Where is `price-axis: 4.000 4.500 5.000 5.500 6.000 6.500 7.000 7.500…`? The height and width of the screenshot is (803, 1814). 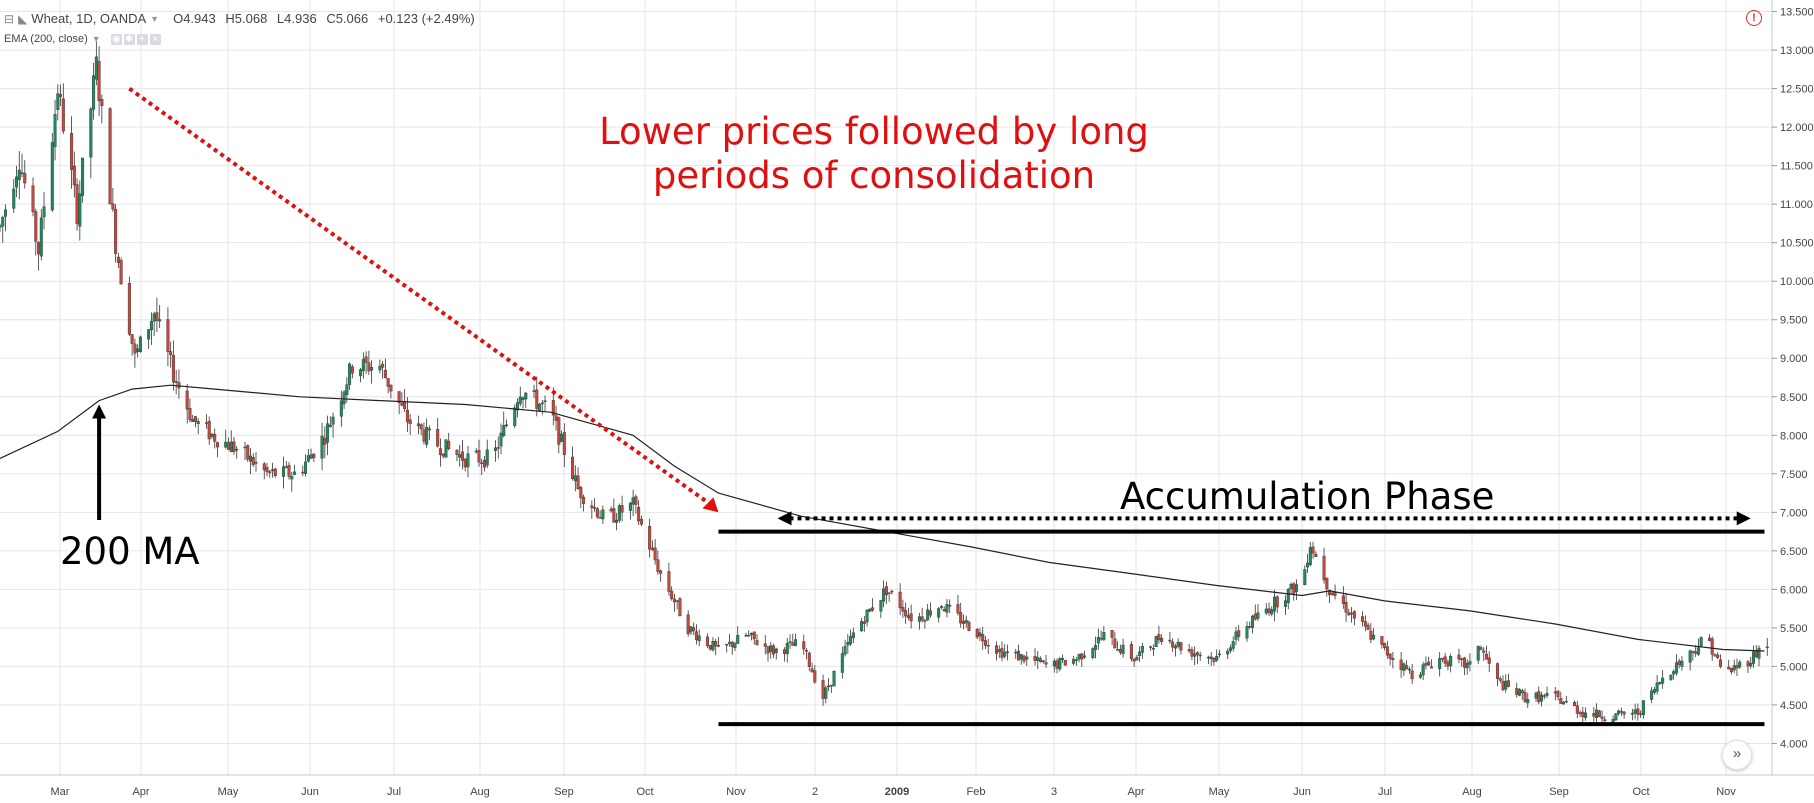
price-axis: 4.000 4.500 5.000 5.500 6.000 6.500 7.000 7.500… is located at coordinates (1792, 387).